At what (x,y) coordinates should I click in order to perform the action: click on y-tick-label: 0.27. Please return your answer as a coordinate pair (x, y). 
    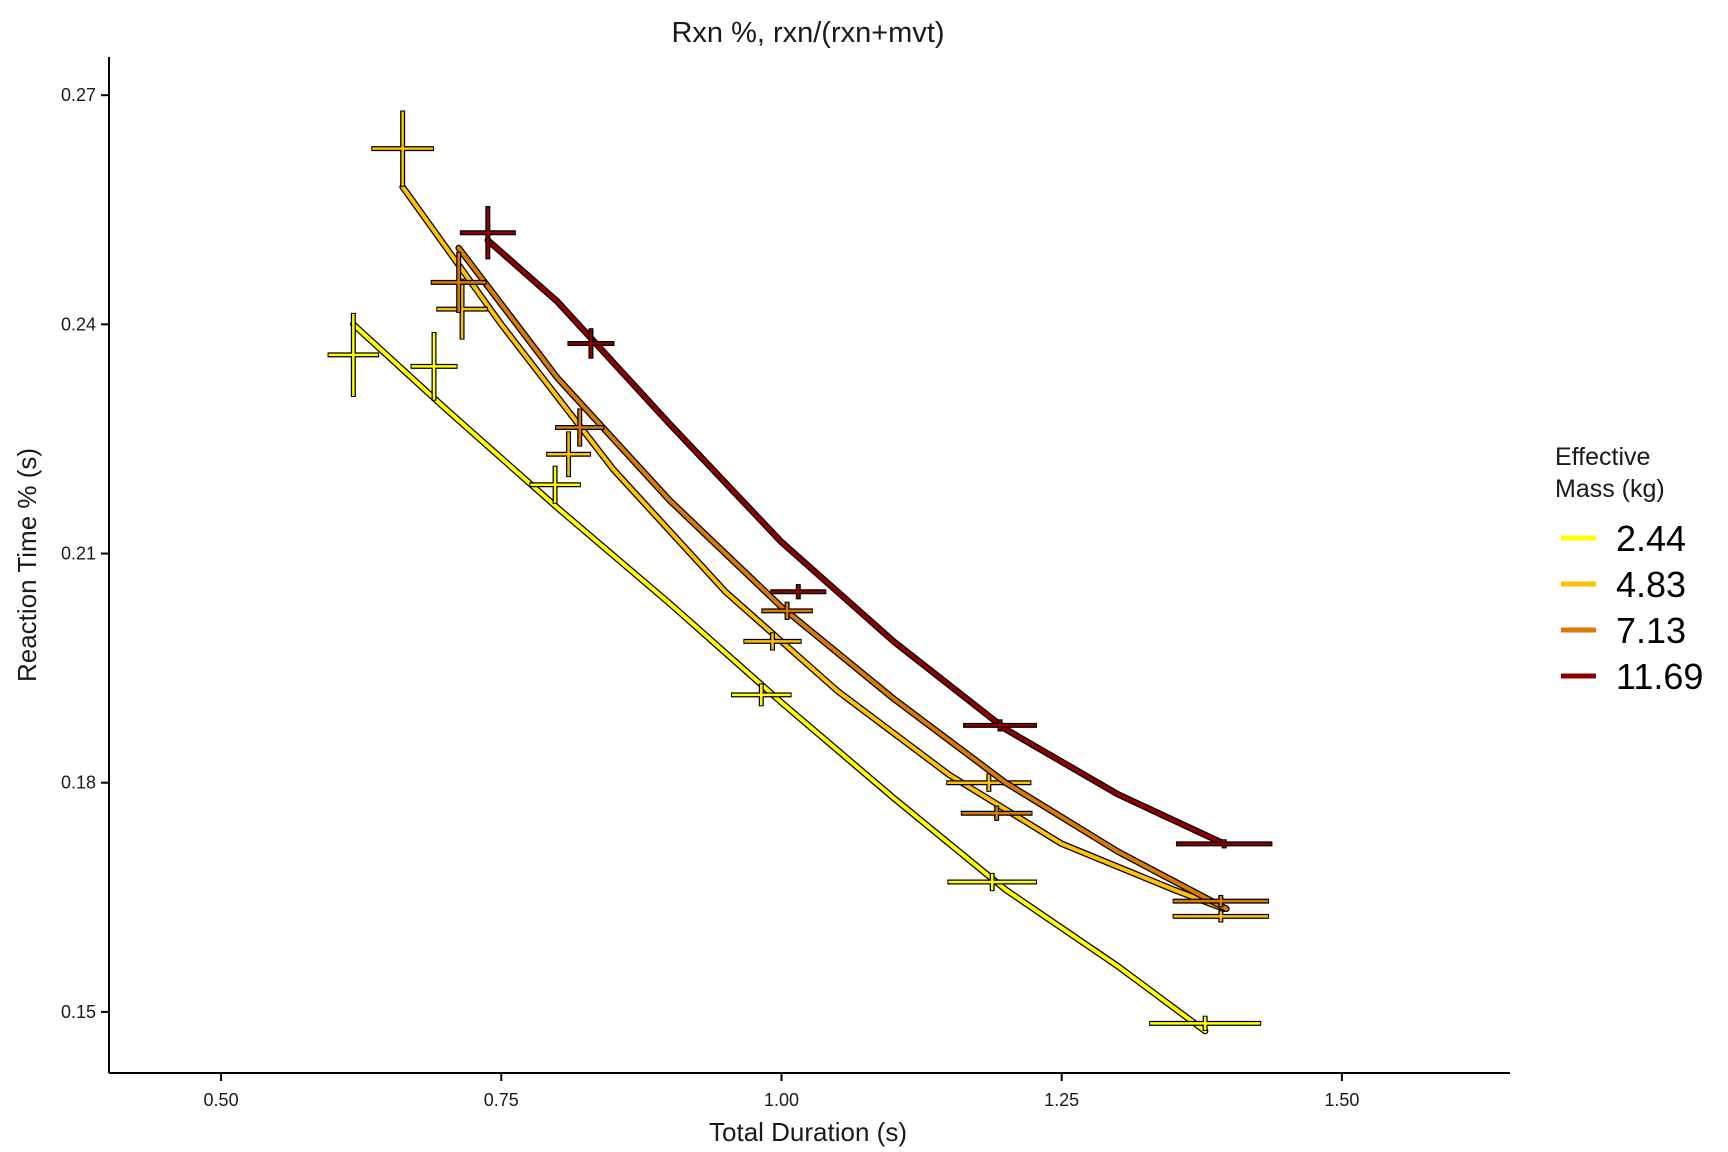
    Looking at the image, I should click on (78, 95).